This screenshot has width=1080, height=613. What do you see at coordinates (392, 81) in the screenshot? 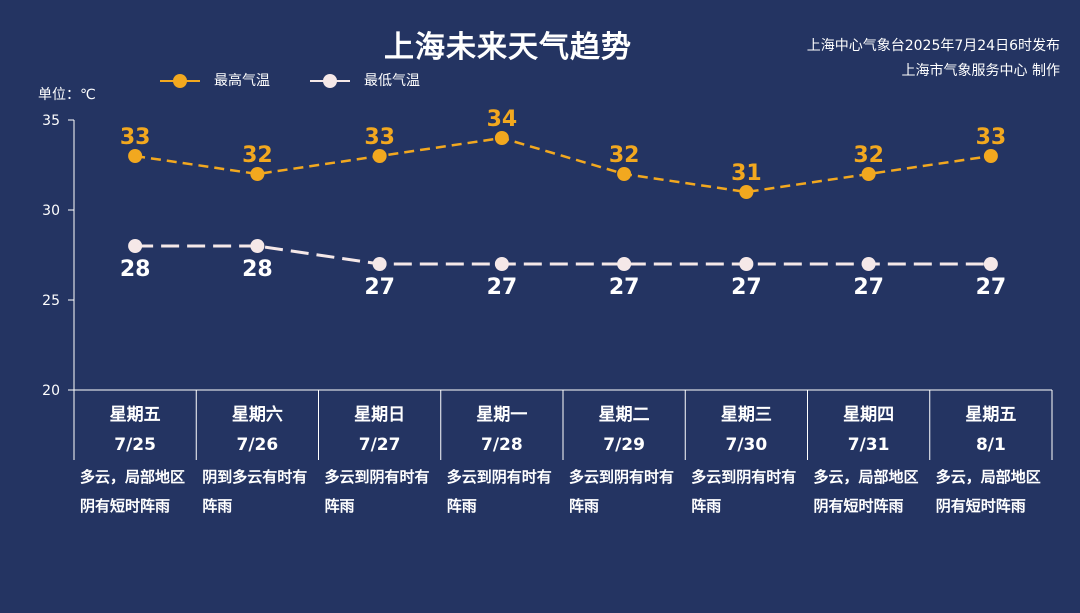
I see `legend-low-label: 最低气温` at bounding box center [392, 81].